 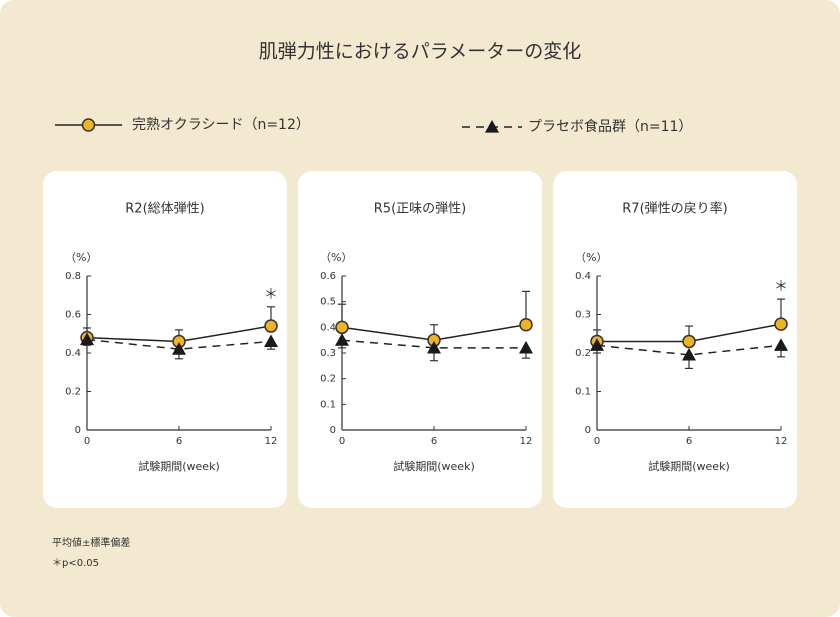 I want to click on legend-label: プラセボ食品群（n=11）, so click(x=610, y=126).